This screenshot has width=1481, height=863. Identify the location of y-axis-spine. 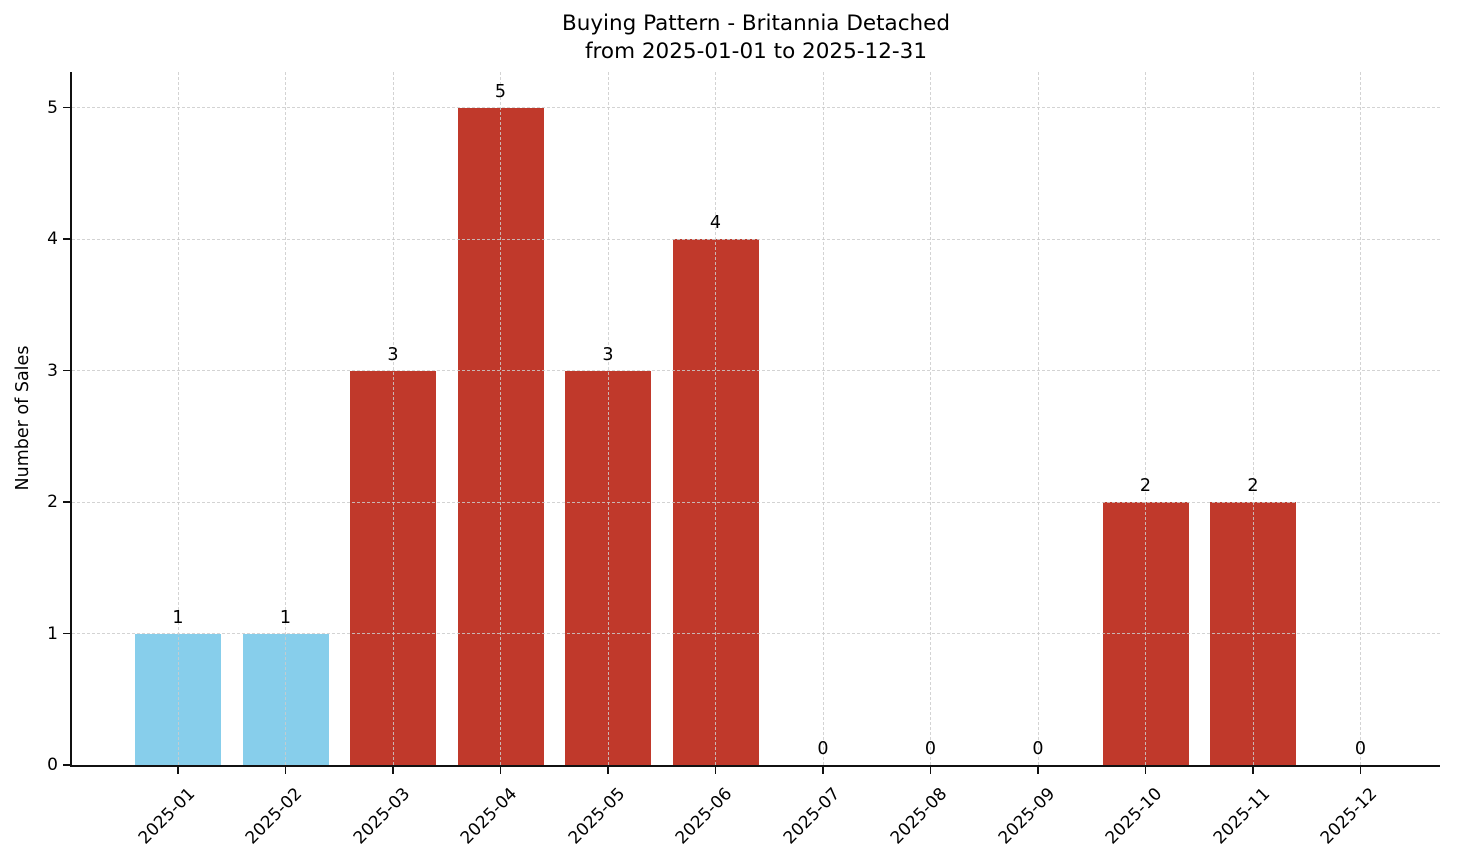
(71, 419).